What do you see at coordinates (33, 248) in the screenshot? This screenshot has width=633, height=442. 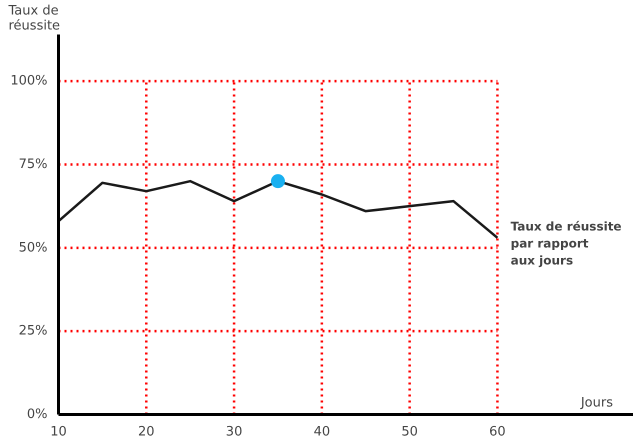 I see `y-tick-label: 50%` at bounding box center [33, 248].